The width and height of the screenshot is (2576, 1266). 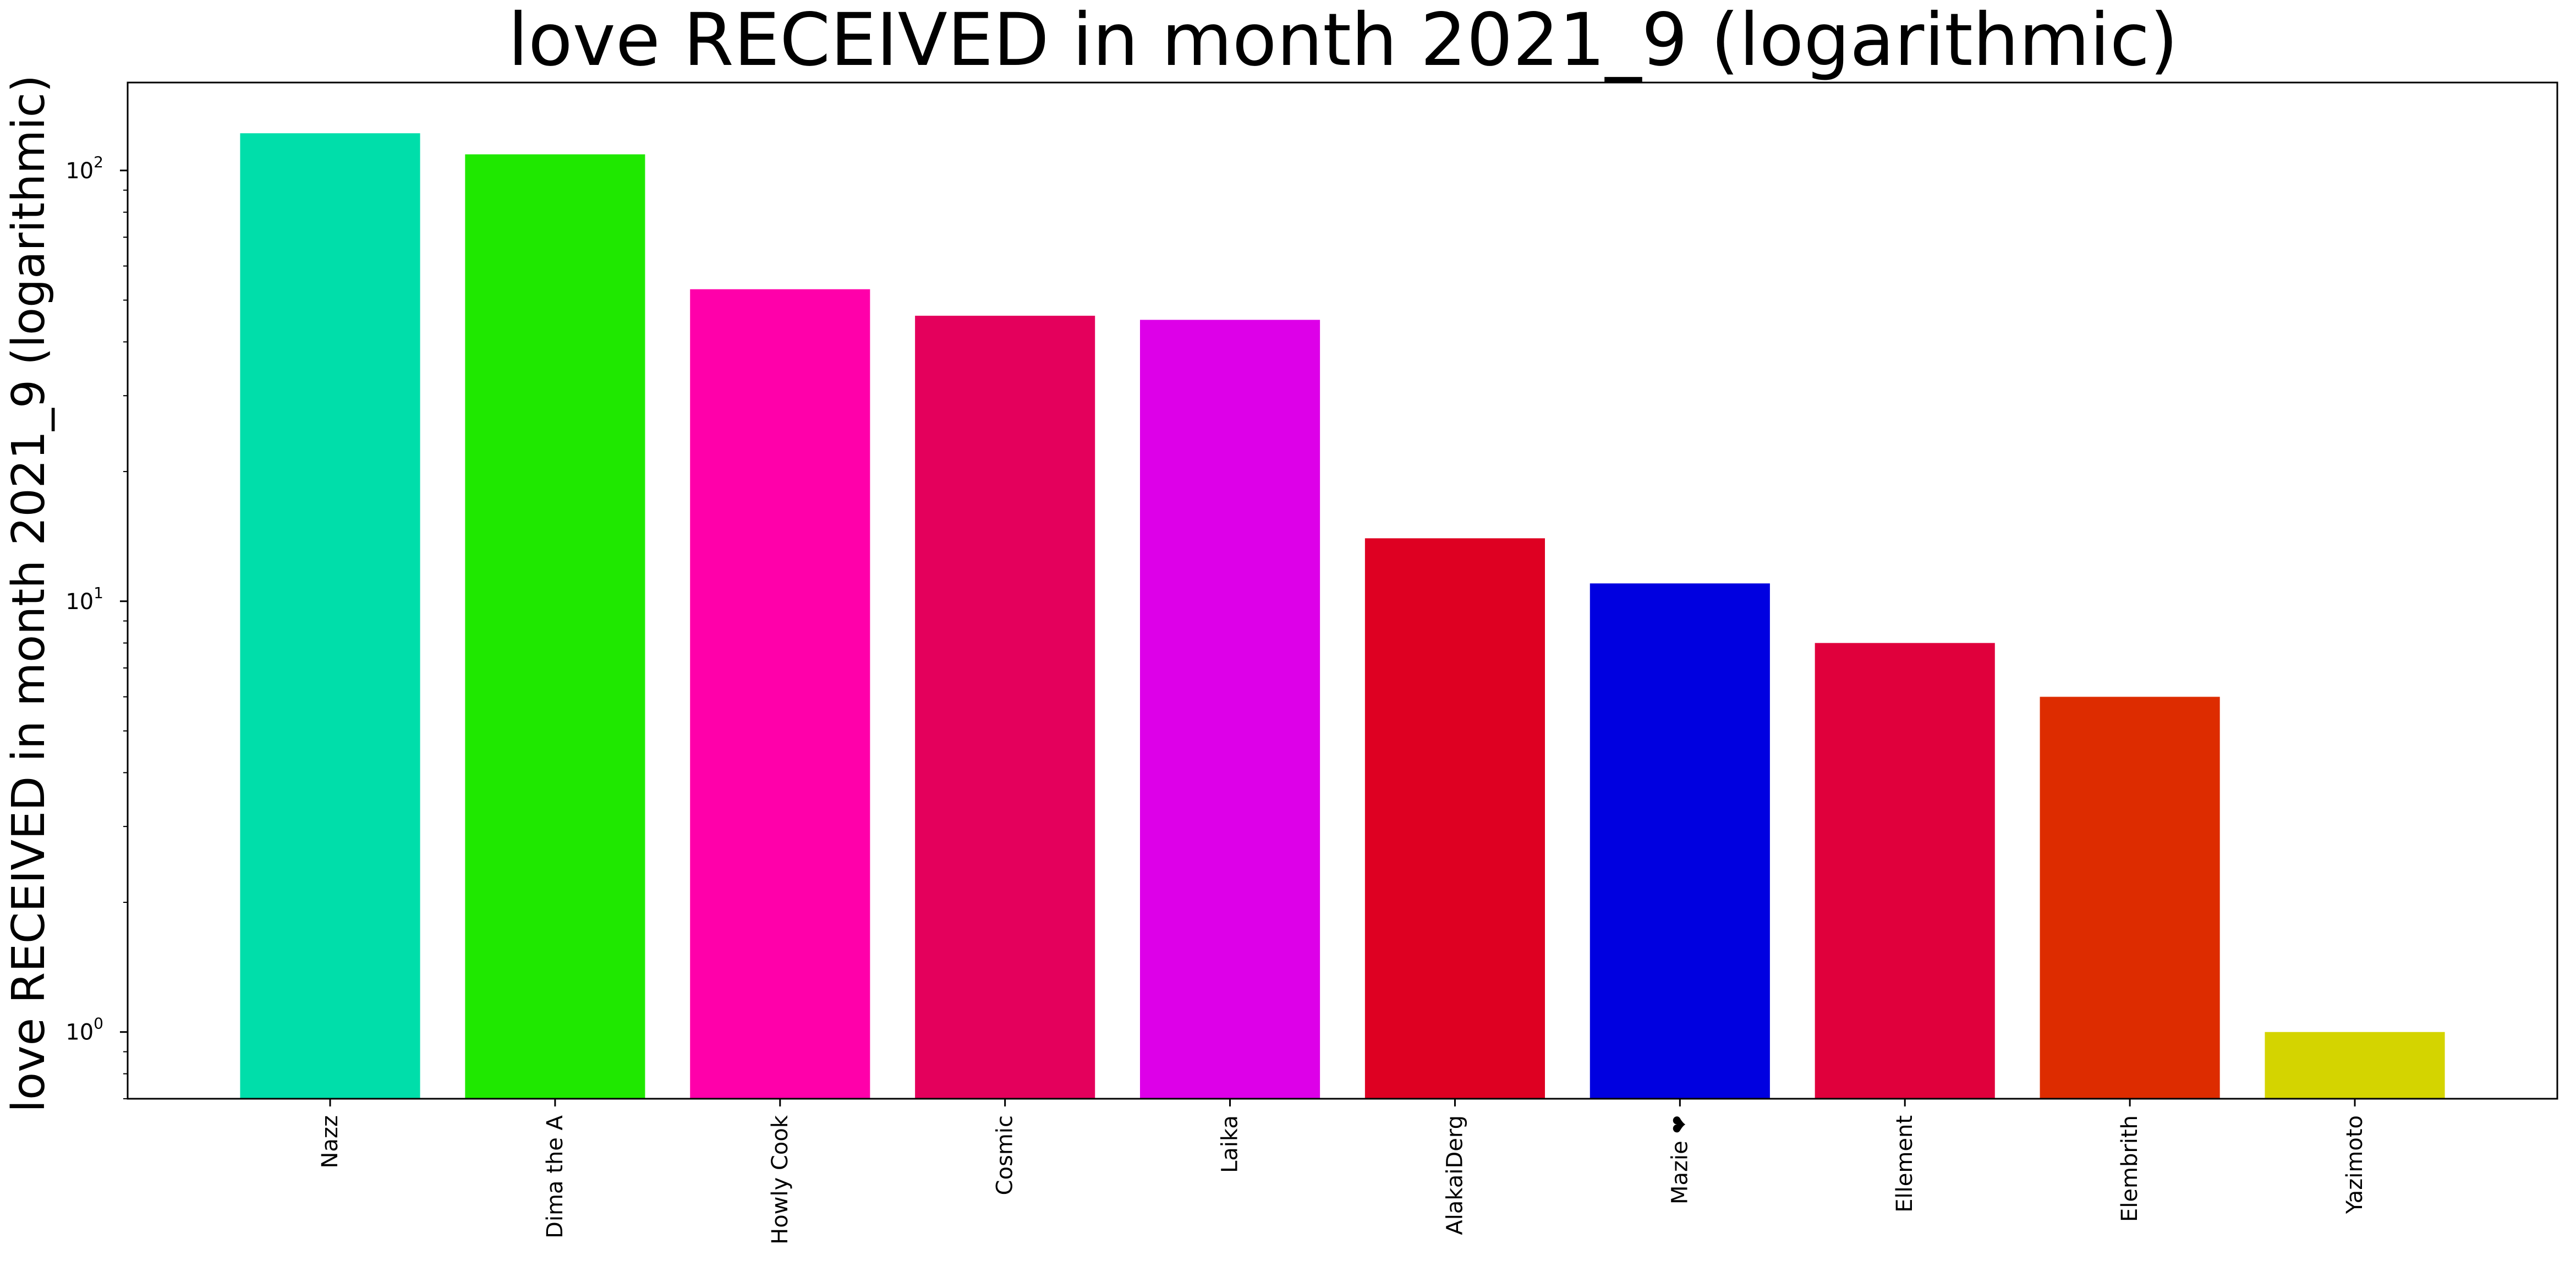 I want to click on x-tick-label-3: Cosmic, so click(x=1006, y=1155).